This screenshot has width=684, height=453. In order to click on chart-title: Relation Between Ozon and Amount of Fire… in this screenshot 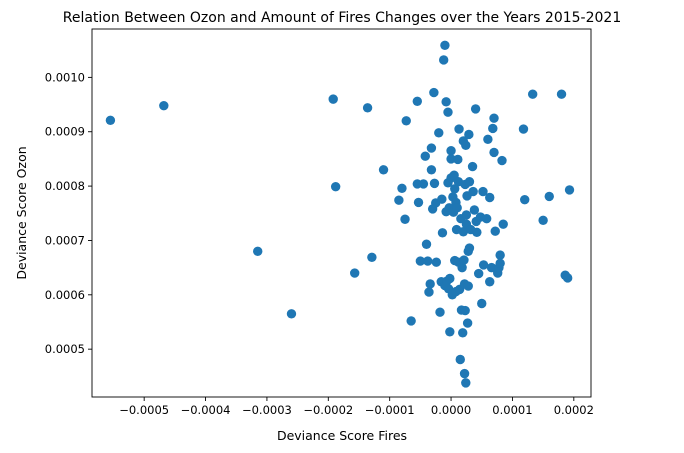, I will do `click(342, 18)`.